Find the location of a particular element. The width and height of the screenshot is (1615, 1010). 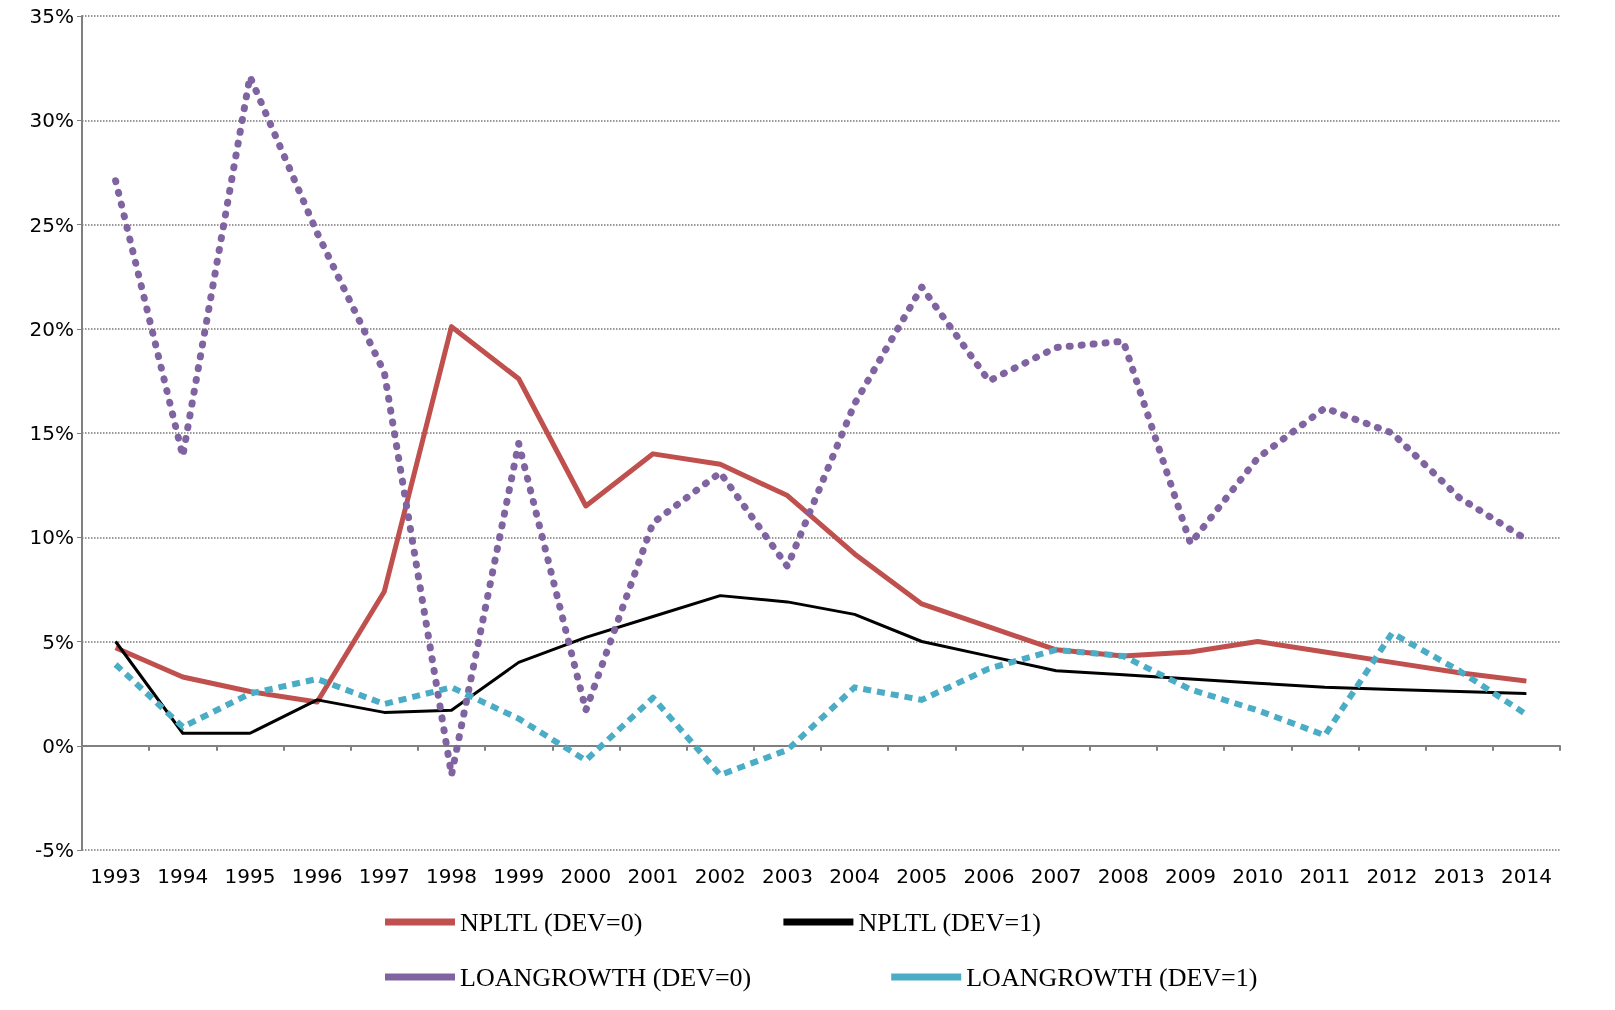

x-tick-label: 1994 is located at coordinates (183, 876).